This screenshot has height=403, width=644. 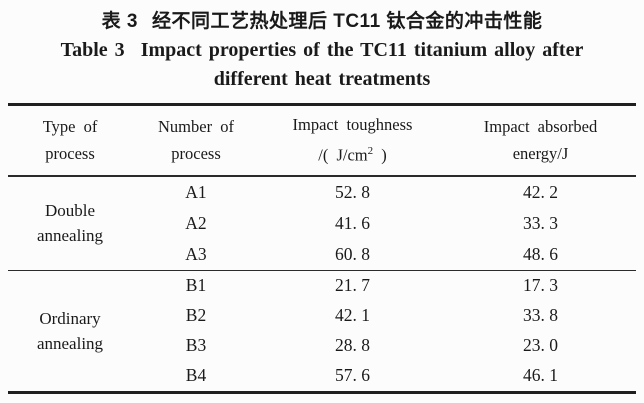 What do you see at coordinates (352, 253) in the screenshot?
I see `cell-impact-toughness: 60. 8` at bounding box center [352, 253].